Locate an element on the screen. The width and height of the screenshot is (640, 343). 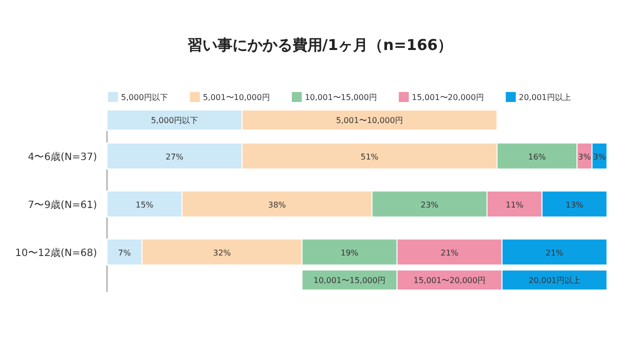
annotation: 10,001〜15,000円 is located at coordinates (350, 280).